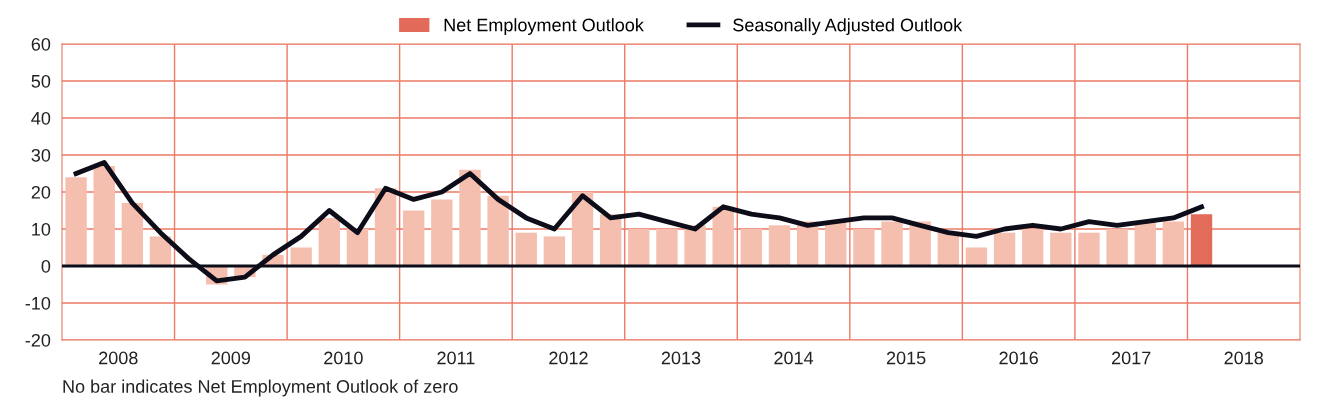 The width and height of the screenshot is (1325, 403). What do you see at coordinates (260, 388) in the screenshot?
I see `text: No bar indicates Net Employment Outlook of zero` at bounding box center [260, 388].